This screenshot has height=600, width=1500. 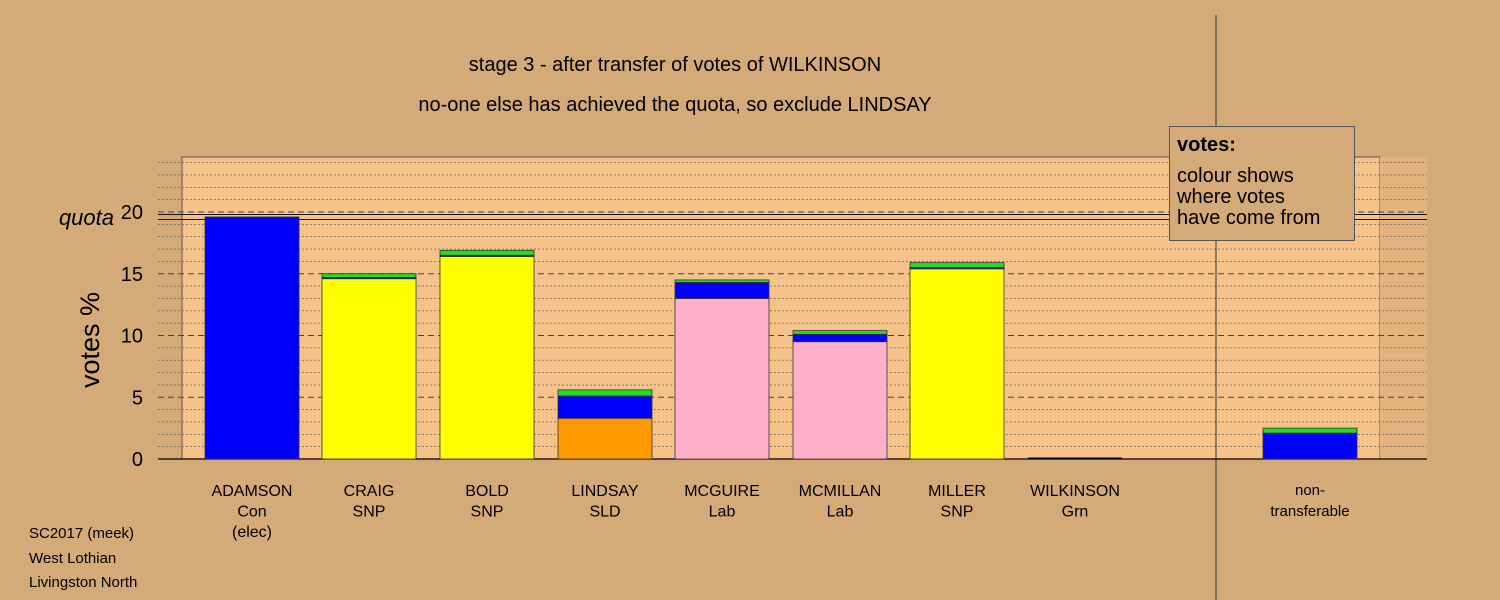 What do you see at coordinates (132, 275) in the screenshot?
I see `y-tick-label: 15` at bounding box center [132, 275].